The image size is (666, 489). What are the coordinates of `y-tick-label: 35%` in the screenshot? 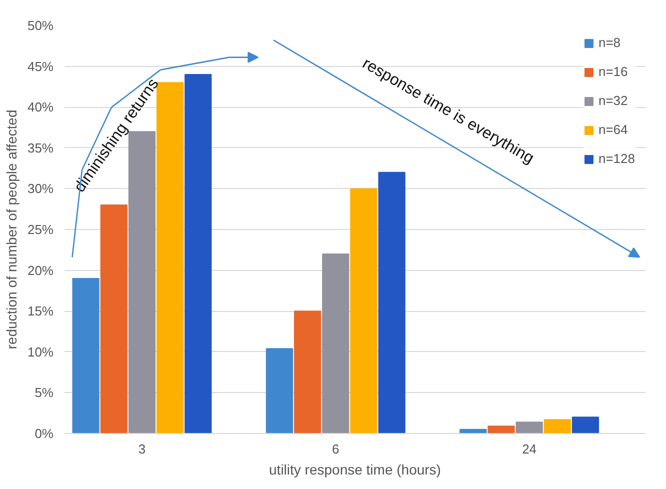 It's located at (40, 148).